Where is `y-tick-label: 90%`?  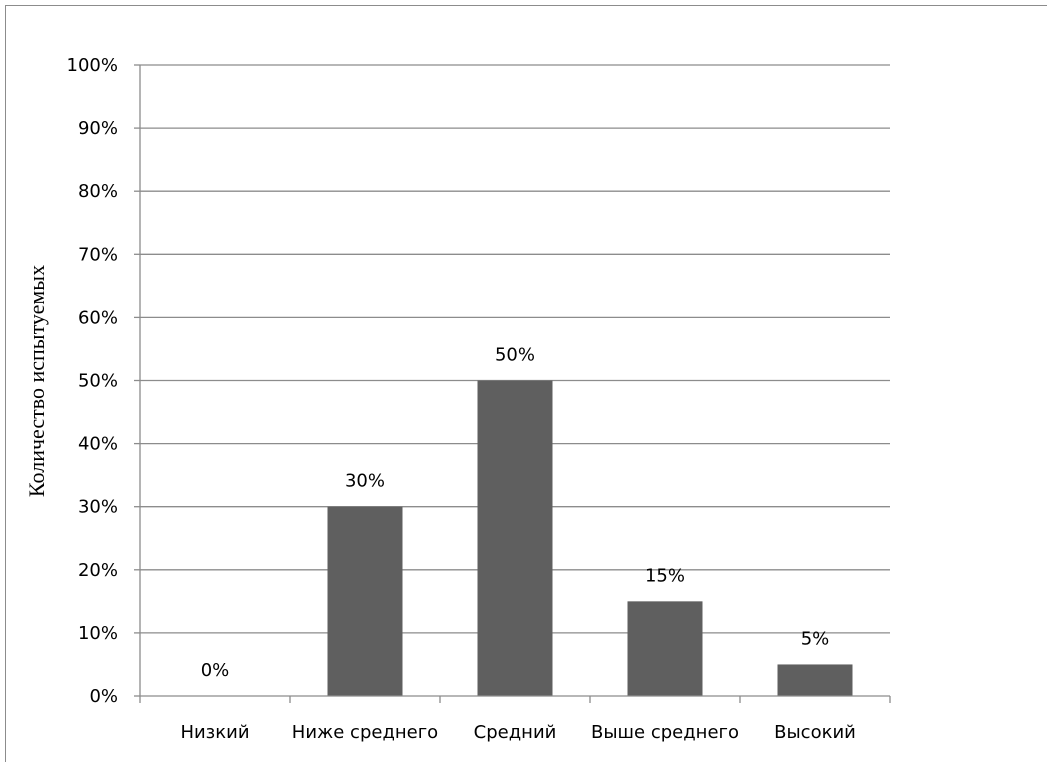
y-tick-label: 90% is located at coordinates (98, 128).